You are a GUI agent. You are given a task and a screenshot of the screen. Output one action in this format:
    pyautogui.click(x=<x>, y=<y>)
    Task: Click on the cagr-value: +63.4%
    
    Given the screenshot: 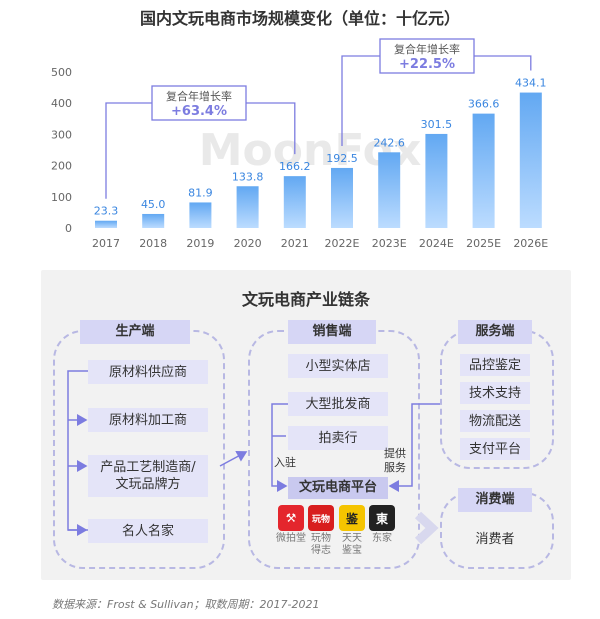 What is the action you would take?
    pyautogui.click(x=199, y=111)
    